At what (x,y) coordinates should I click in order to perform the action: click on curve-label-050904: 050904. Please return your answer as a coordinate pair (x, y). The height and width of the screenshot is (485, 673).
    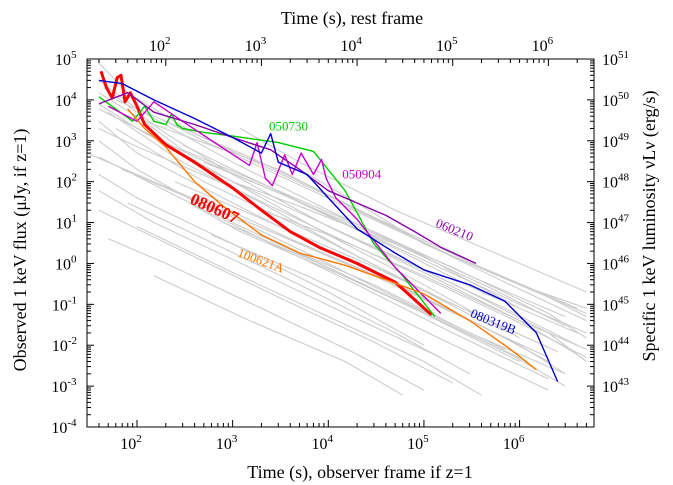
    Looking at the image, I should click on (362, 173).